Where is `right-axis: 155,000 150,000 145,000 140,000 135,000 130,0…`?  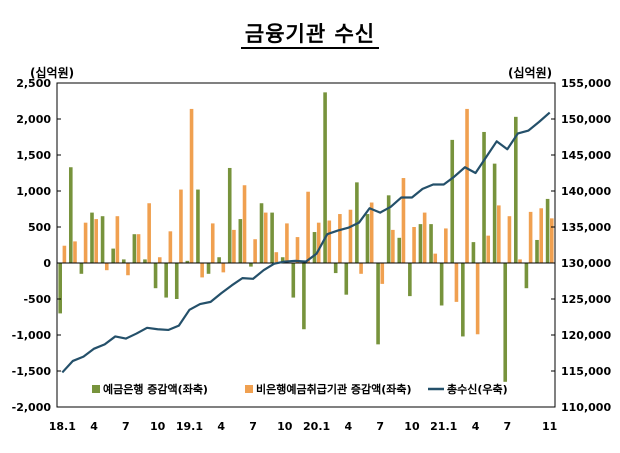 right-axis: 155,000 150,000 145,000 140,000 135,000 130,0… is located at coordinates (581, 245).